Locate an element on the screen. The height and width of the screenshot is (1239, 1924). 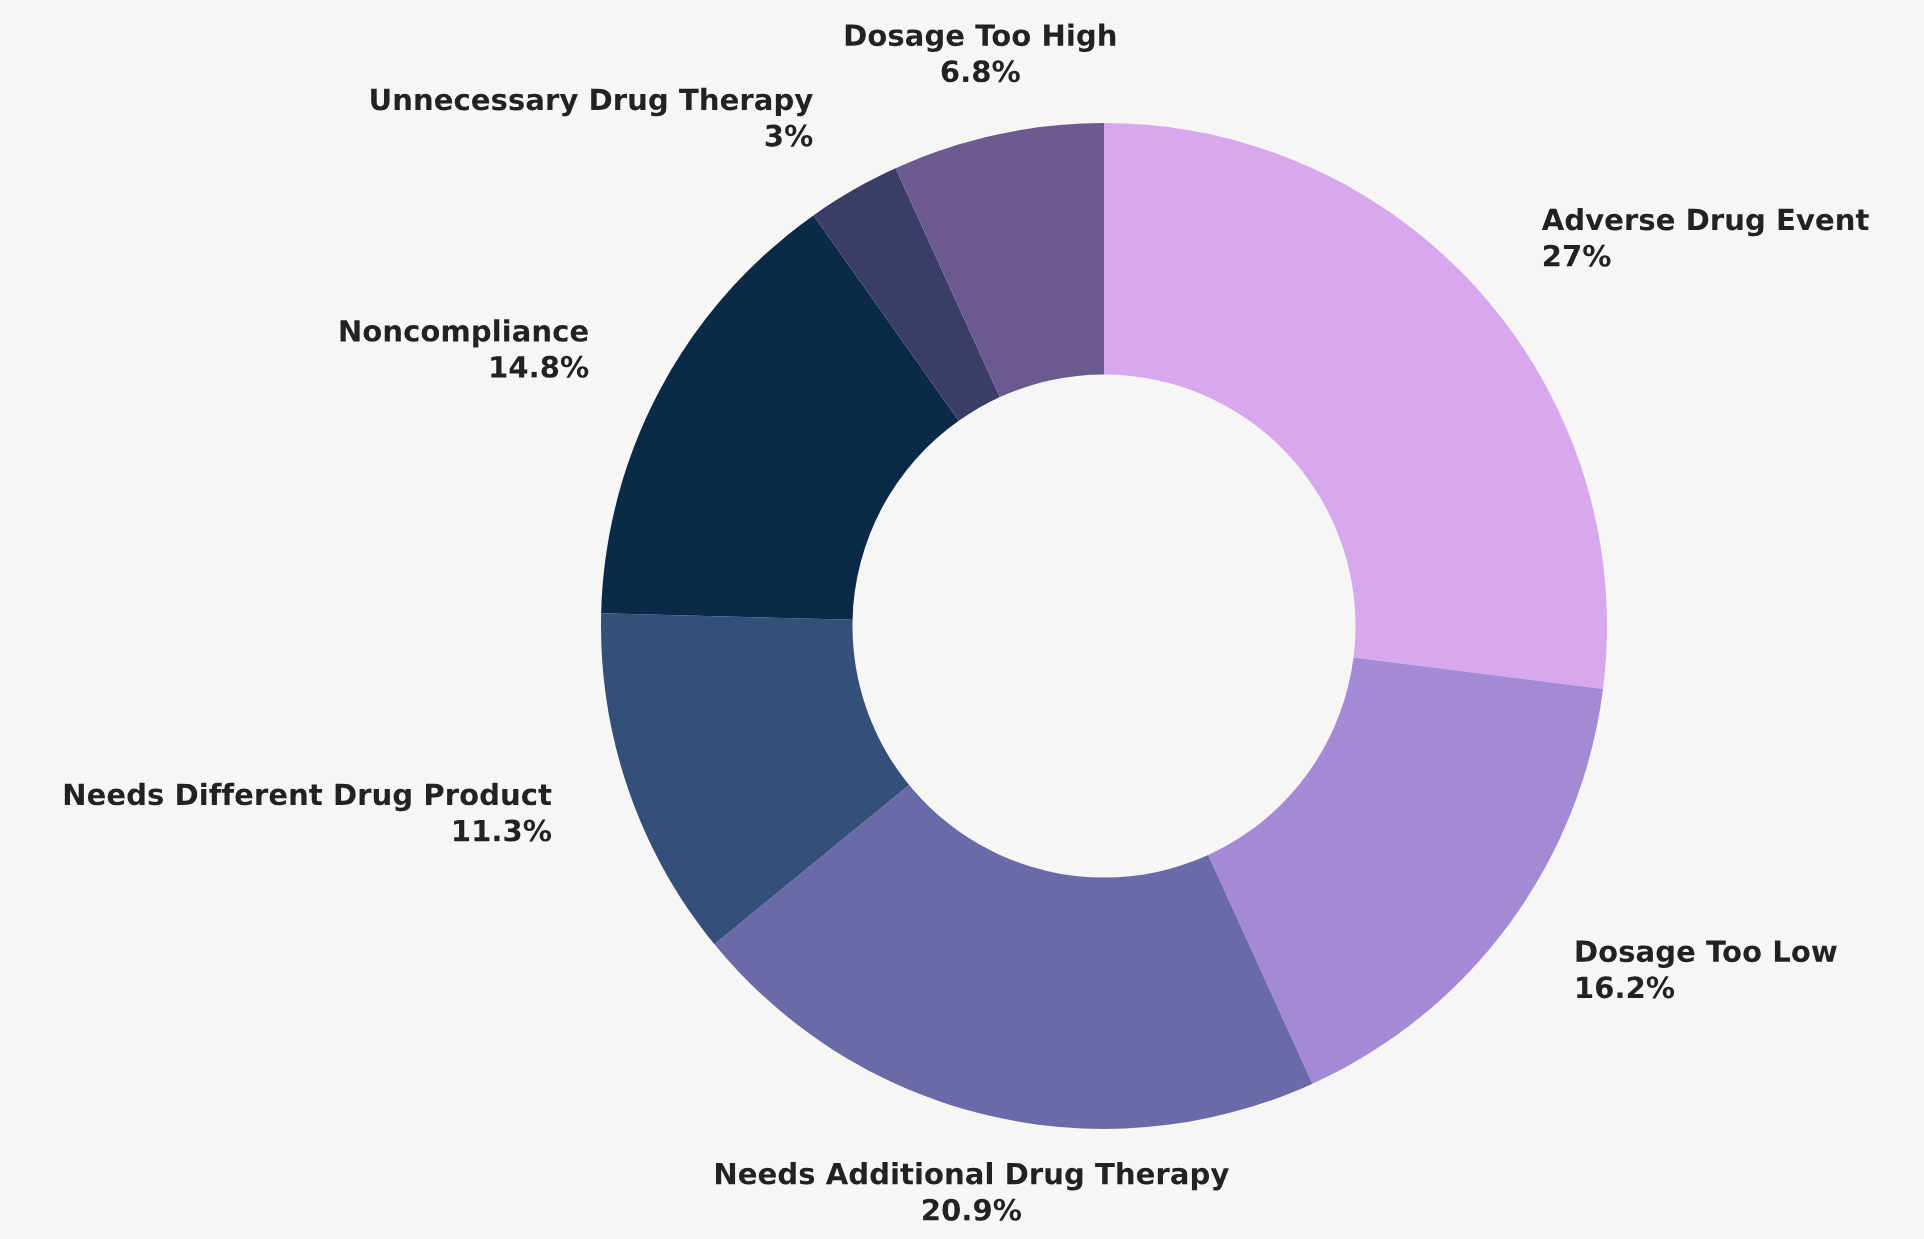
data-label: 14.8% is located at coordinates (540, 366).